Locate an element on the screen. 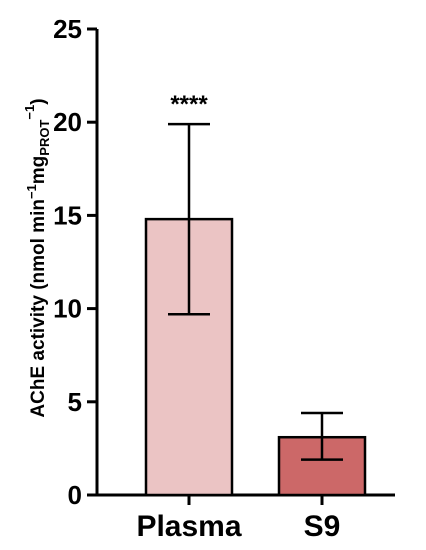 This screenshot has width=426, height=550. y-tick-label: 5 is located at coordinates (75, 402).